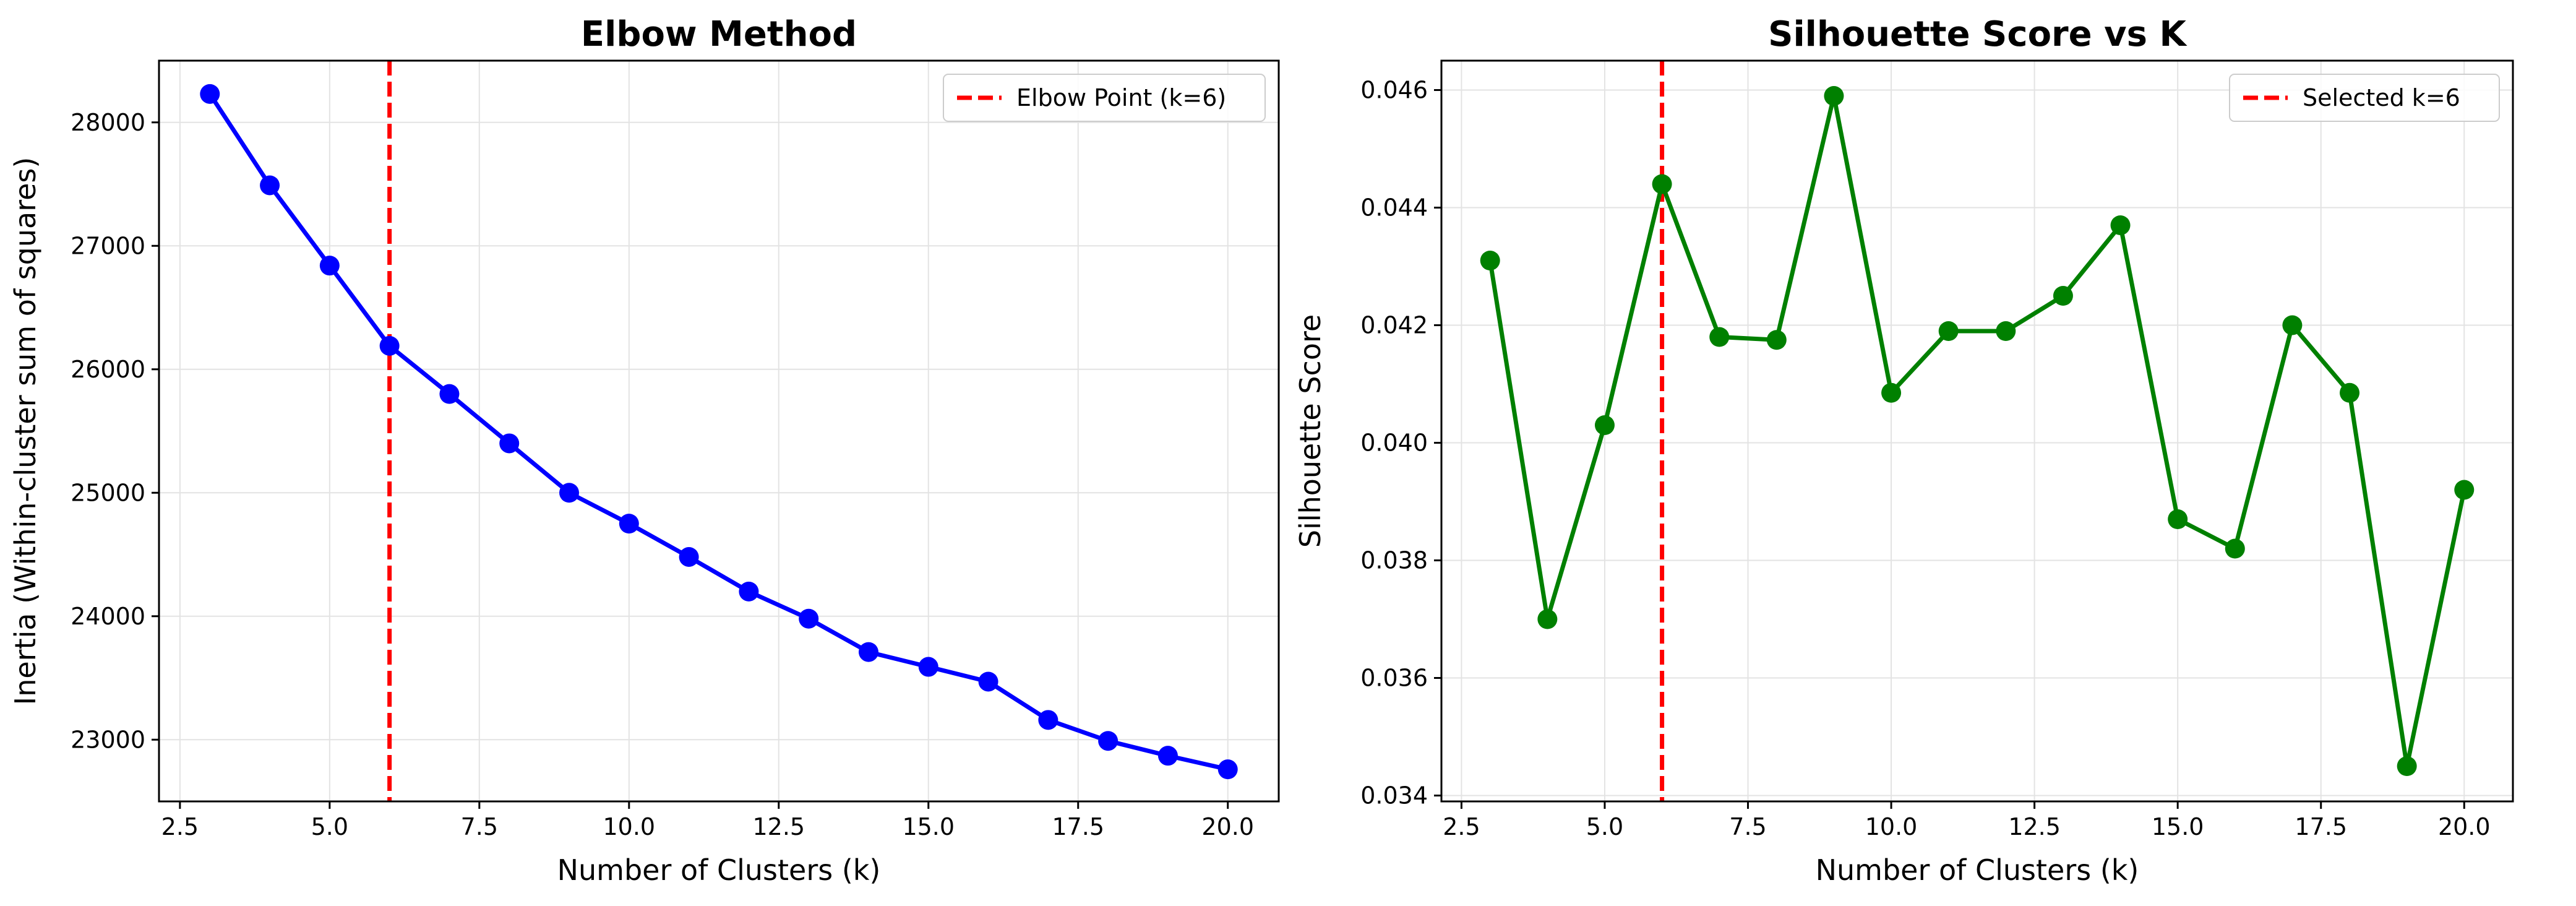  Describe the element at coordinates (2381, 97) in the screenshot. I see `legend-label: Selected k=6` at that location.